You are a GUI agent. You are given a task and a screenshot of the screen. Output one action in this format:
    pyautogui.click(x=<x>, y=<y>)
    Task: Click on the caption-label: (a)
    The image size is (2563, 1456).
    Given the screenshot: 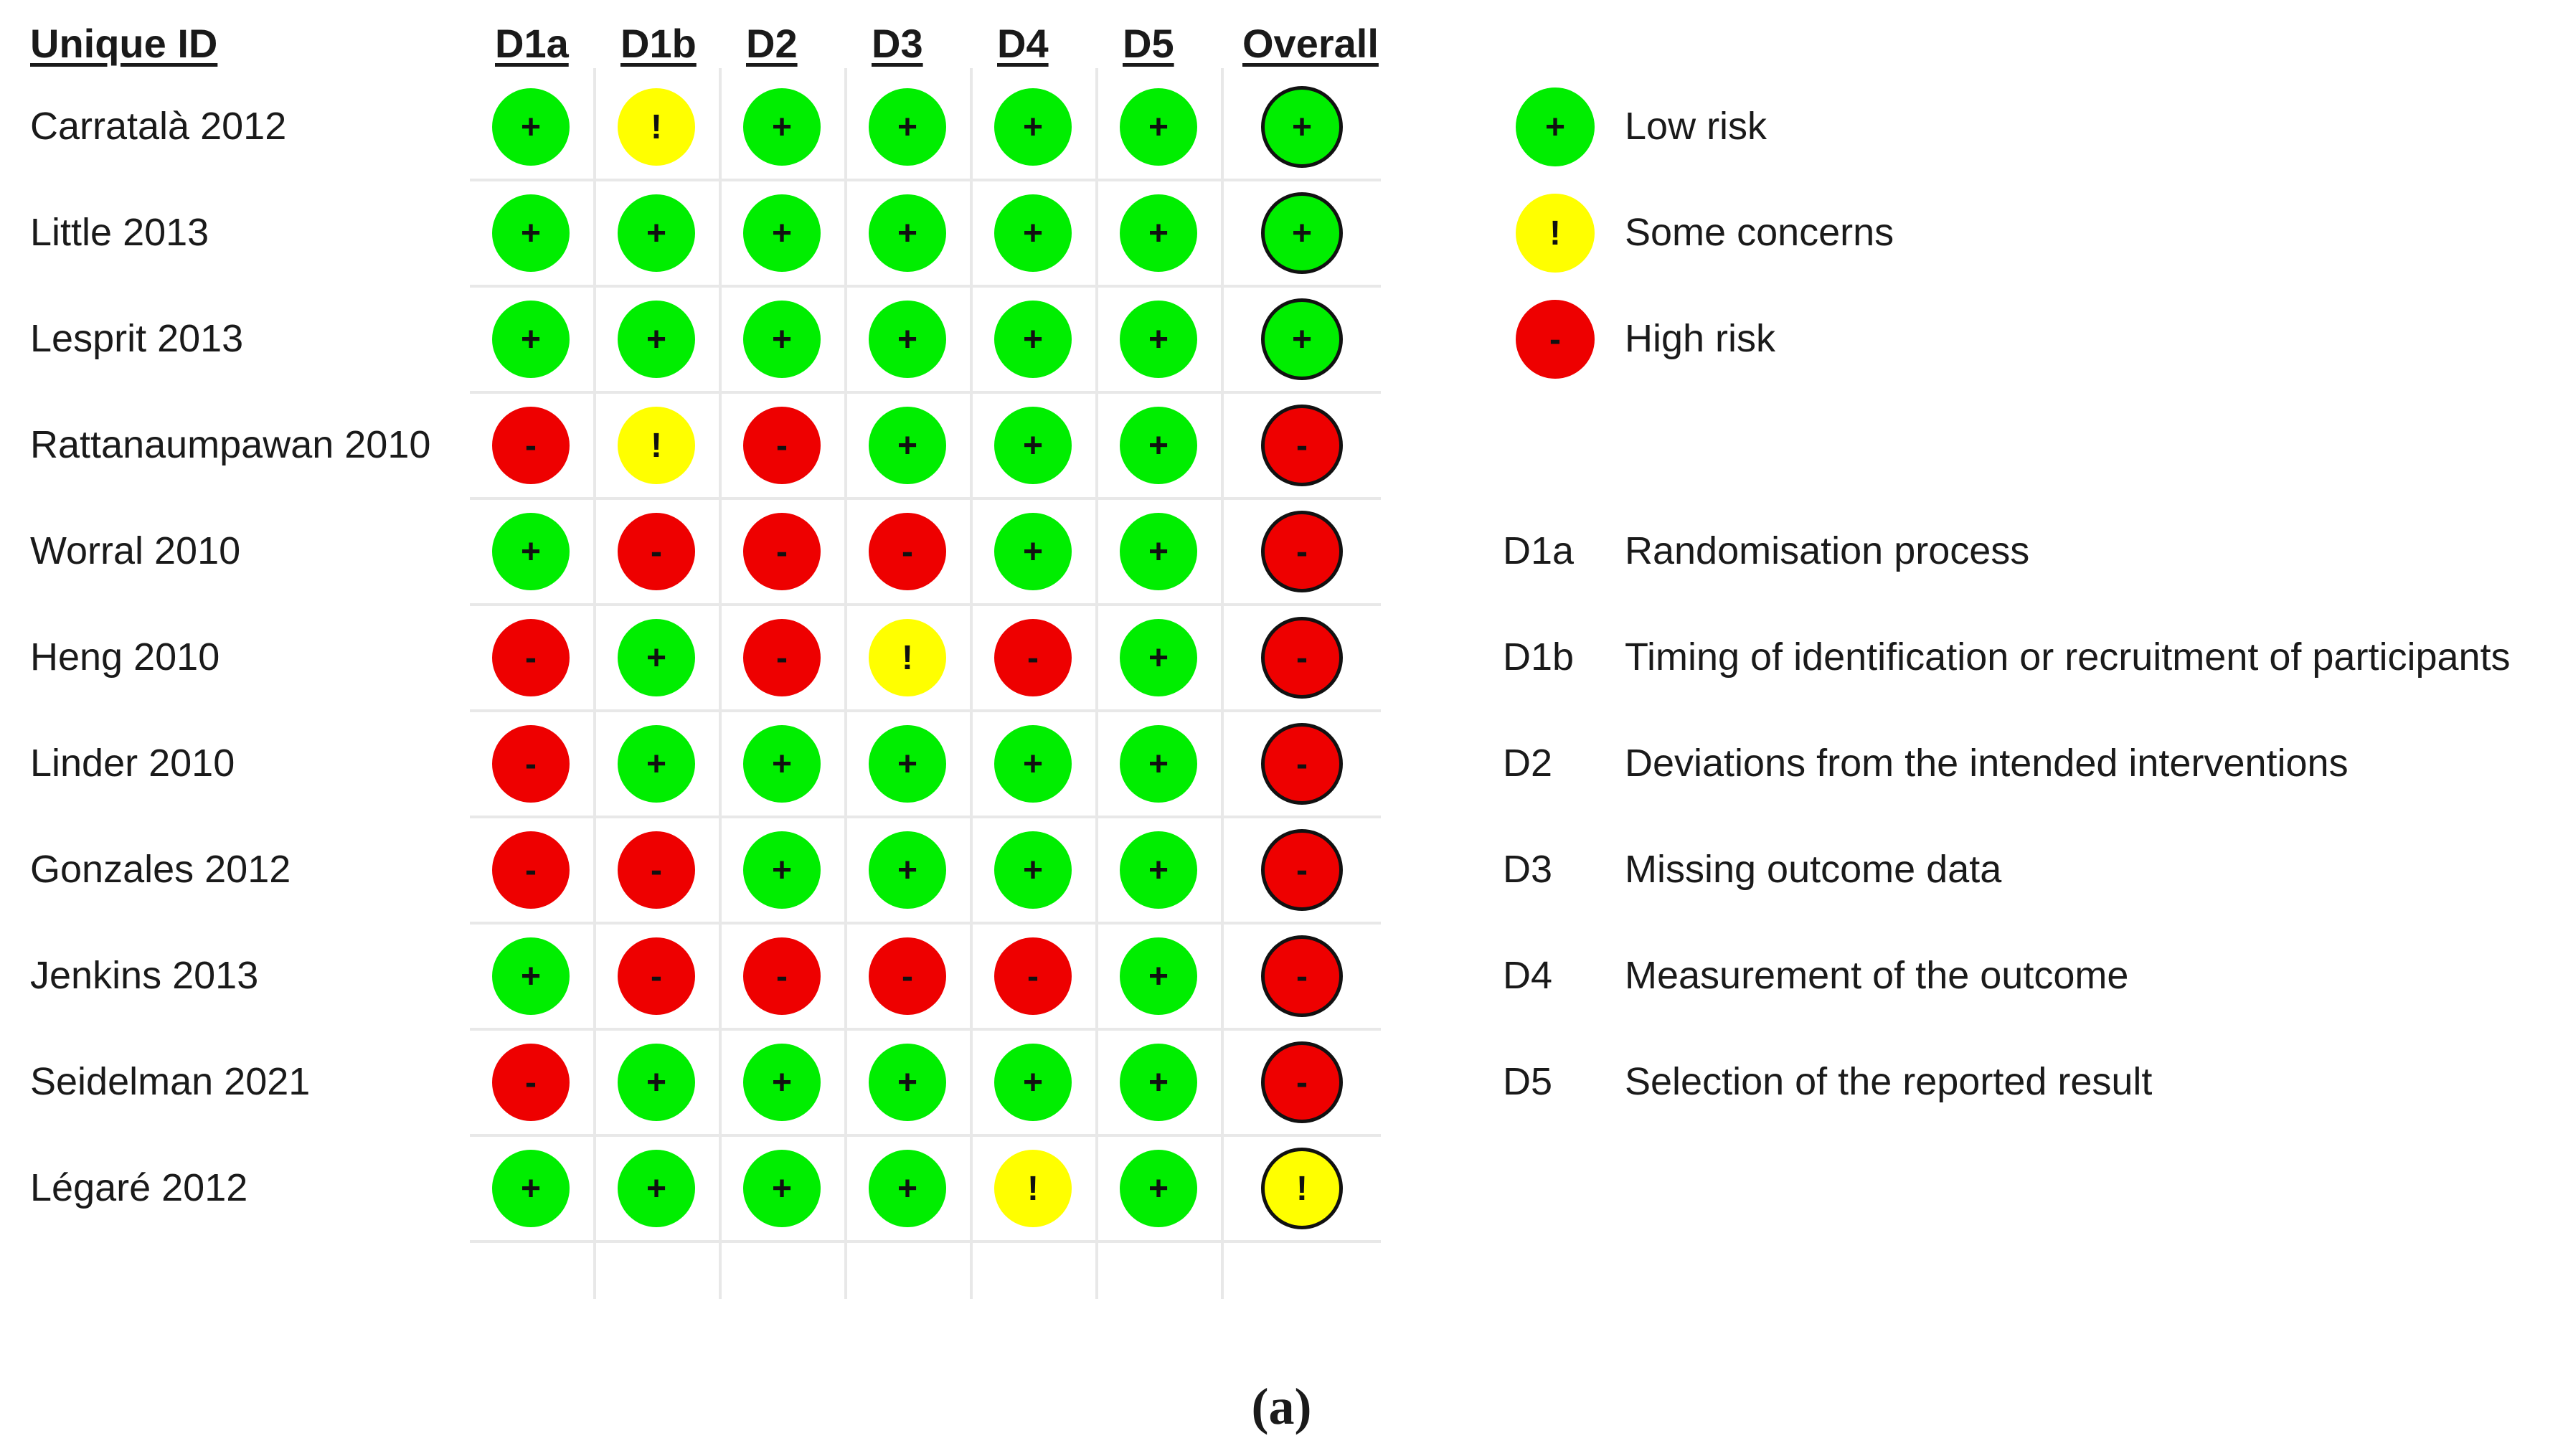 What is the action you would take?
    pyautogui.click(x=1282, y=1406)
    